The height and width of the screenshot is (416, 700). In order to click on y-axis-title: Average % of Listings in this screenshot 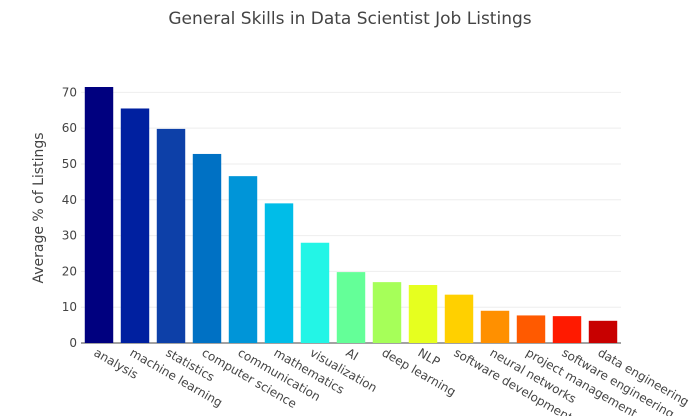, I will do `click(39, 207)`.